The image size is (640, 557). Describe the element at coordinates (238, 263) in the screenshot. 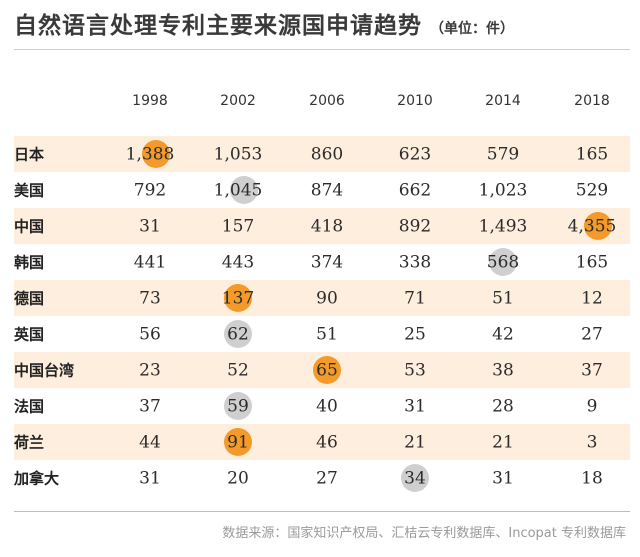

I see `cell-value: 443` at that location.